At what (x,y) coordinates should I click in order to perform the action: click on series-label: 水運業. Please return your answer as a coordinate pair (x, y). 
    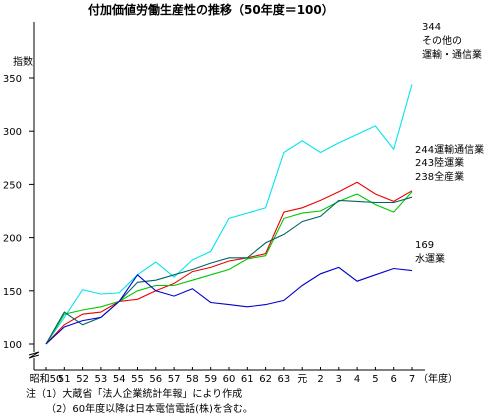
    Looking at the image, I should click on (430, 258).